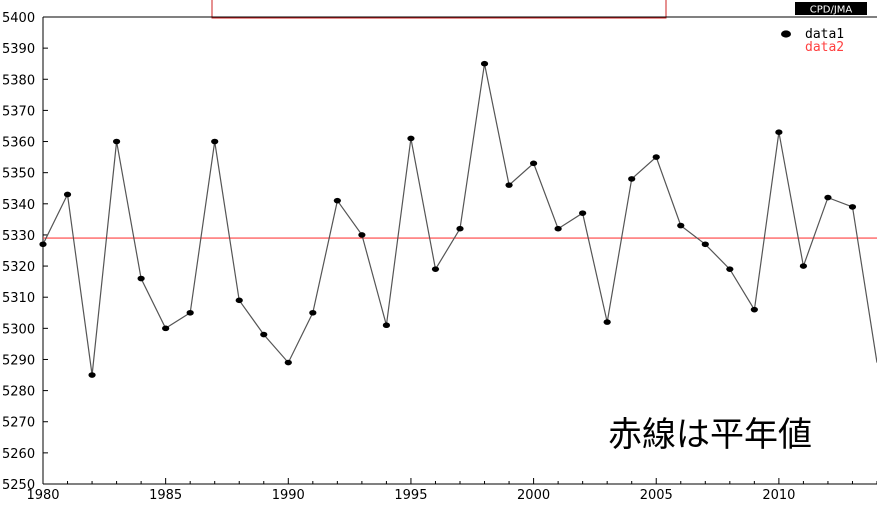 Image resolution: width=877 pixels, height=505 pixels. What do you see at coordinates (288, 495) in the screenshot?
I see `x-tick-label: 1990` at bounding box center [288, 495].